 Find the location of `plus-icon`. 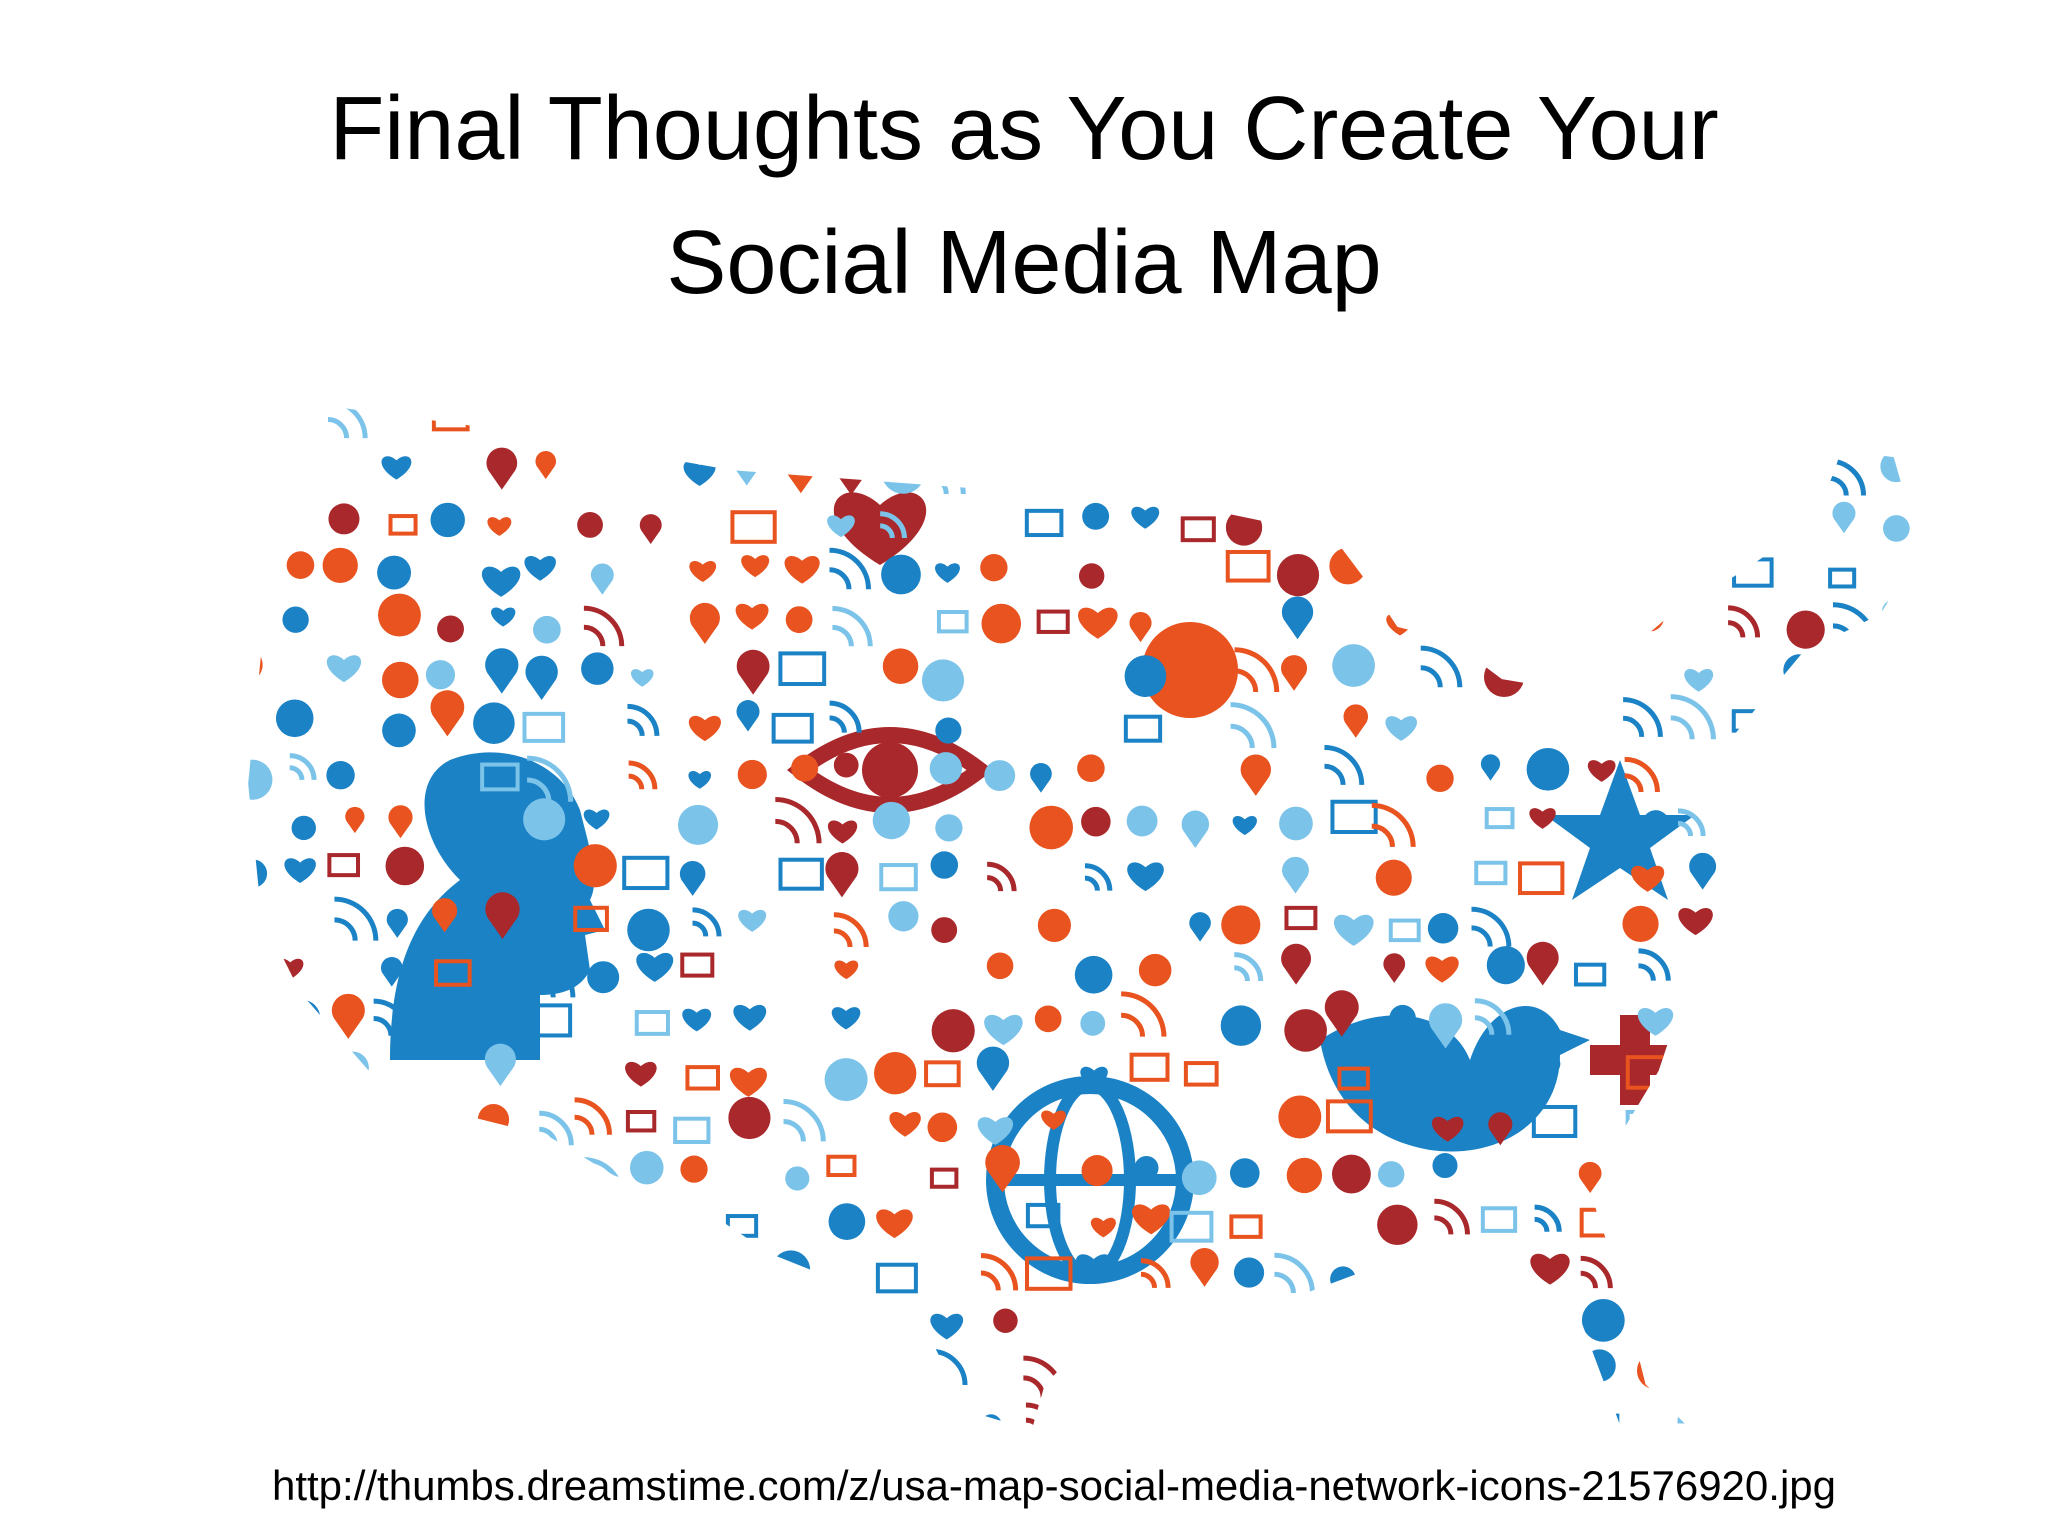

plus-icon is located at coordinates (1635, 1060).